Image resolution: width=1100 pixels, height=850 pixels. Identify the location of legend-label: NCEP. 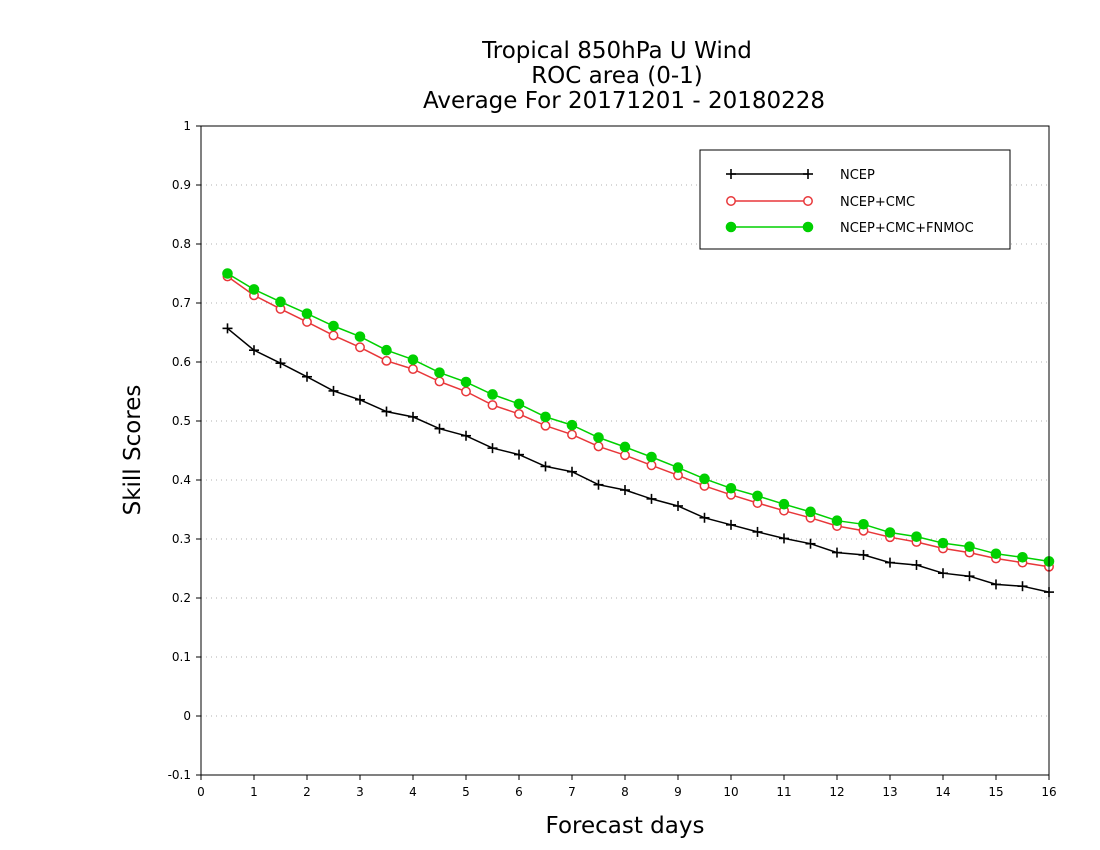
(857, 175).